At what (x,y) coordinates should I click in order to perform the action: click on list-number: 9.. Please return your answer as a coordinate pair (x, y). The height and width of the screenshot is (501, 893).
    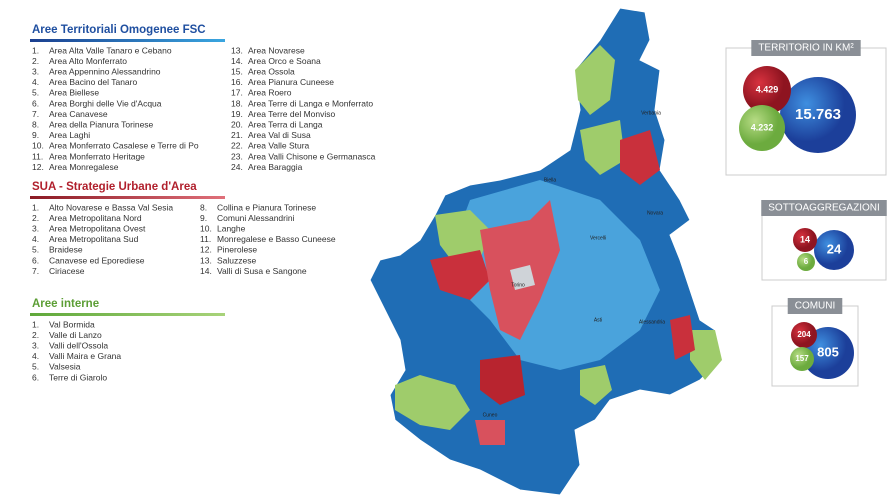
    Looking at the image, I should click on (35, 135).